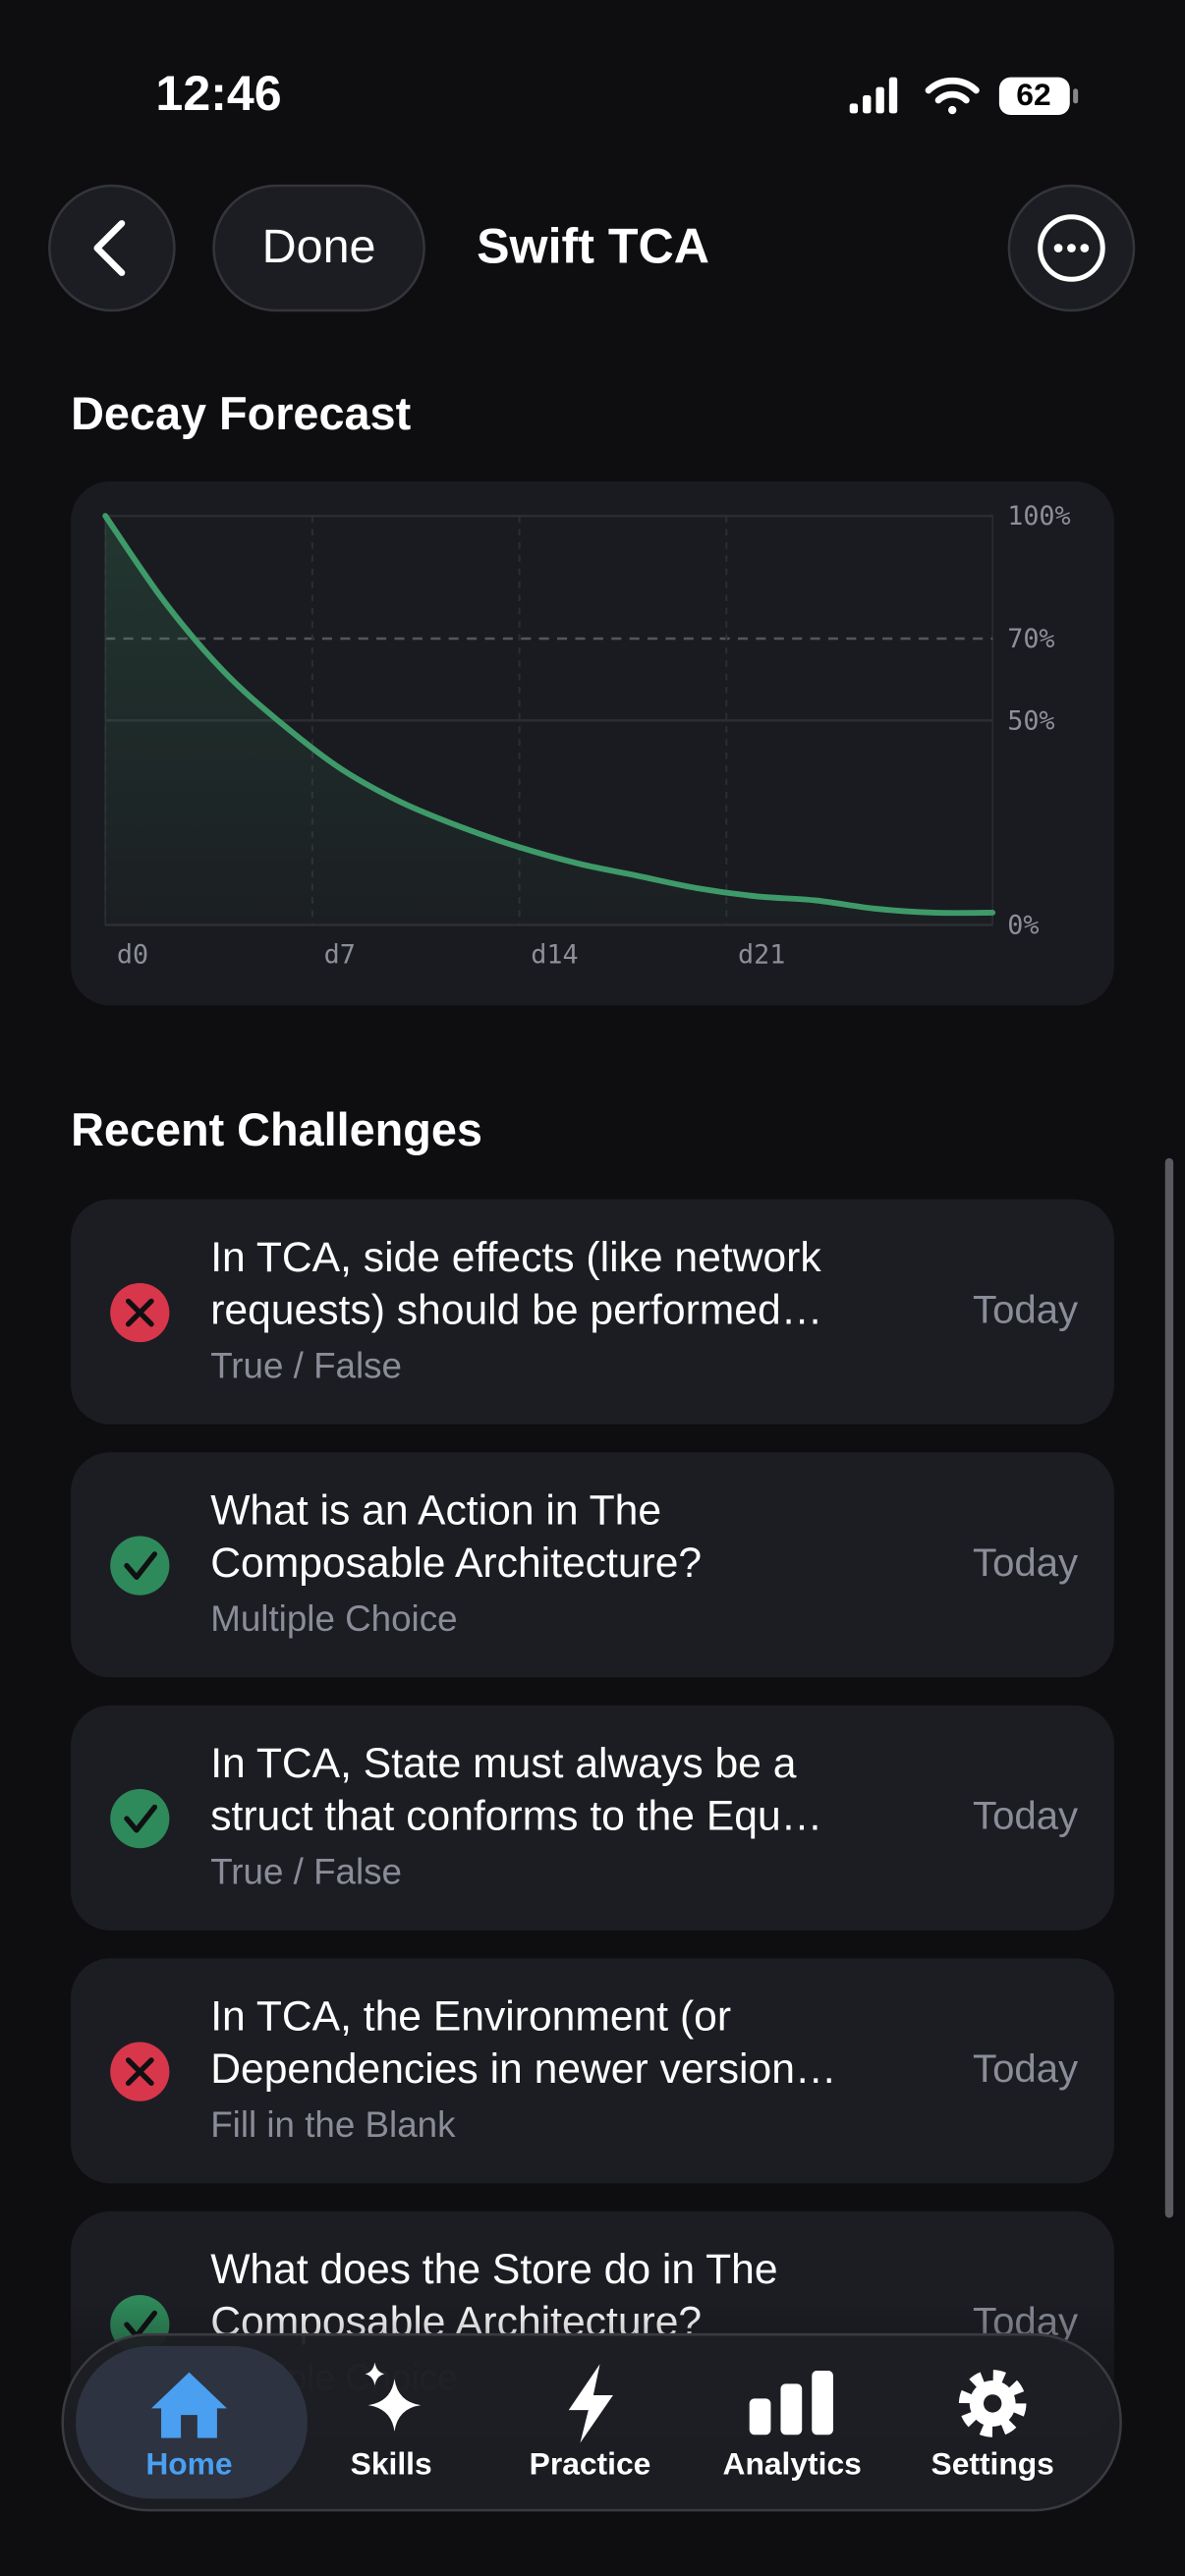 The height and width of the screenshot is (2576, 1185). What do you see at coordinates (1076, 96) in the screenshot?
I see `battery-cap` at bounding box center [1076, 96].